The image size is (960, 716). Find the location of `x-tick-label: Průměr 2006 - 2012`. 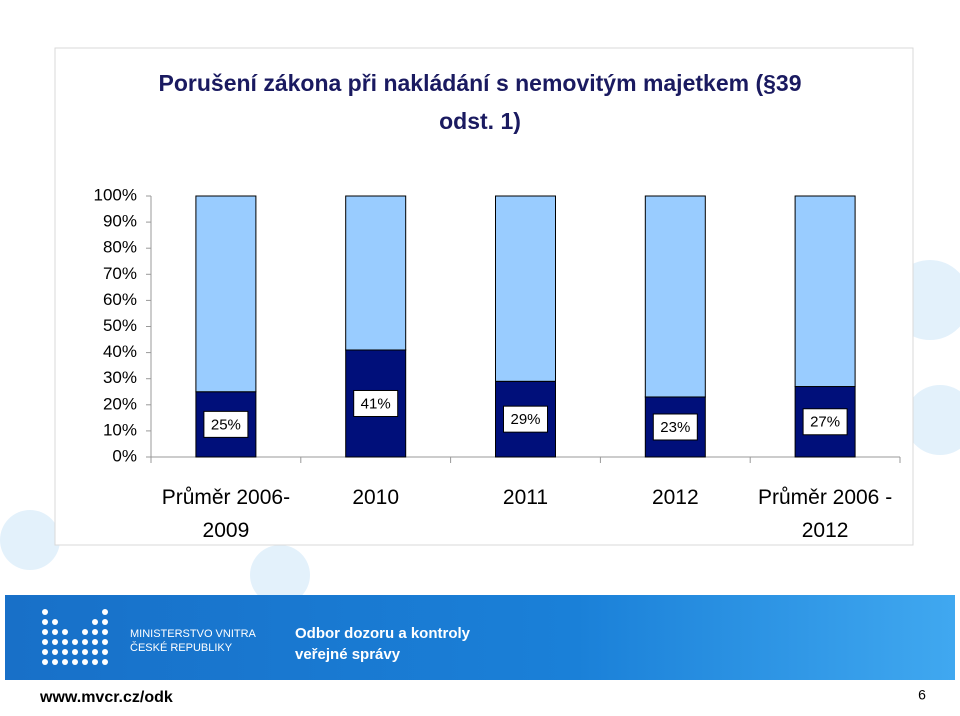

x-tick-label: Průměr 2006 - 2012 is located at coordinates (825, 514).